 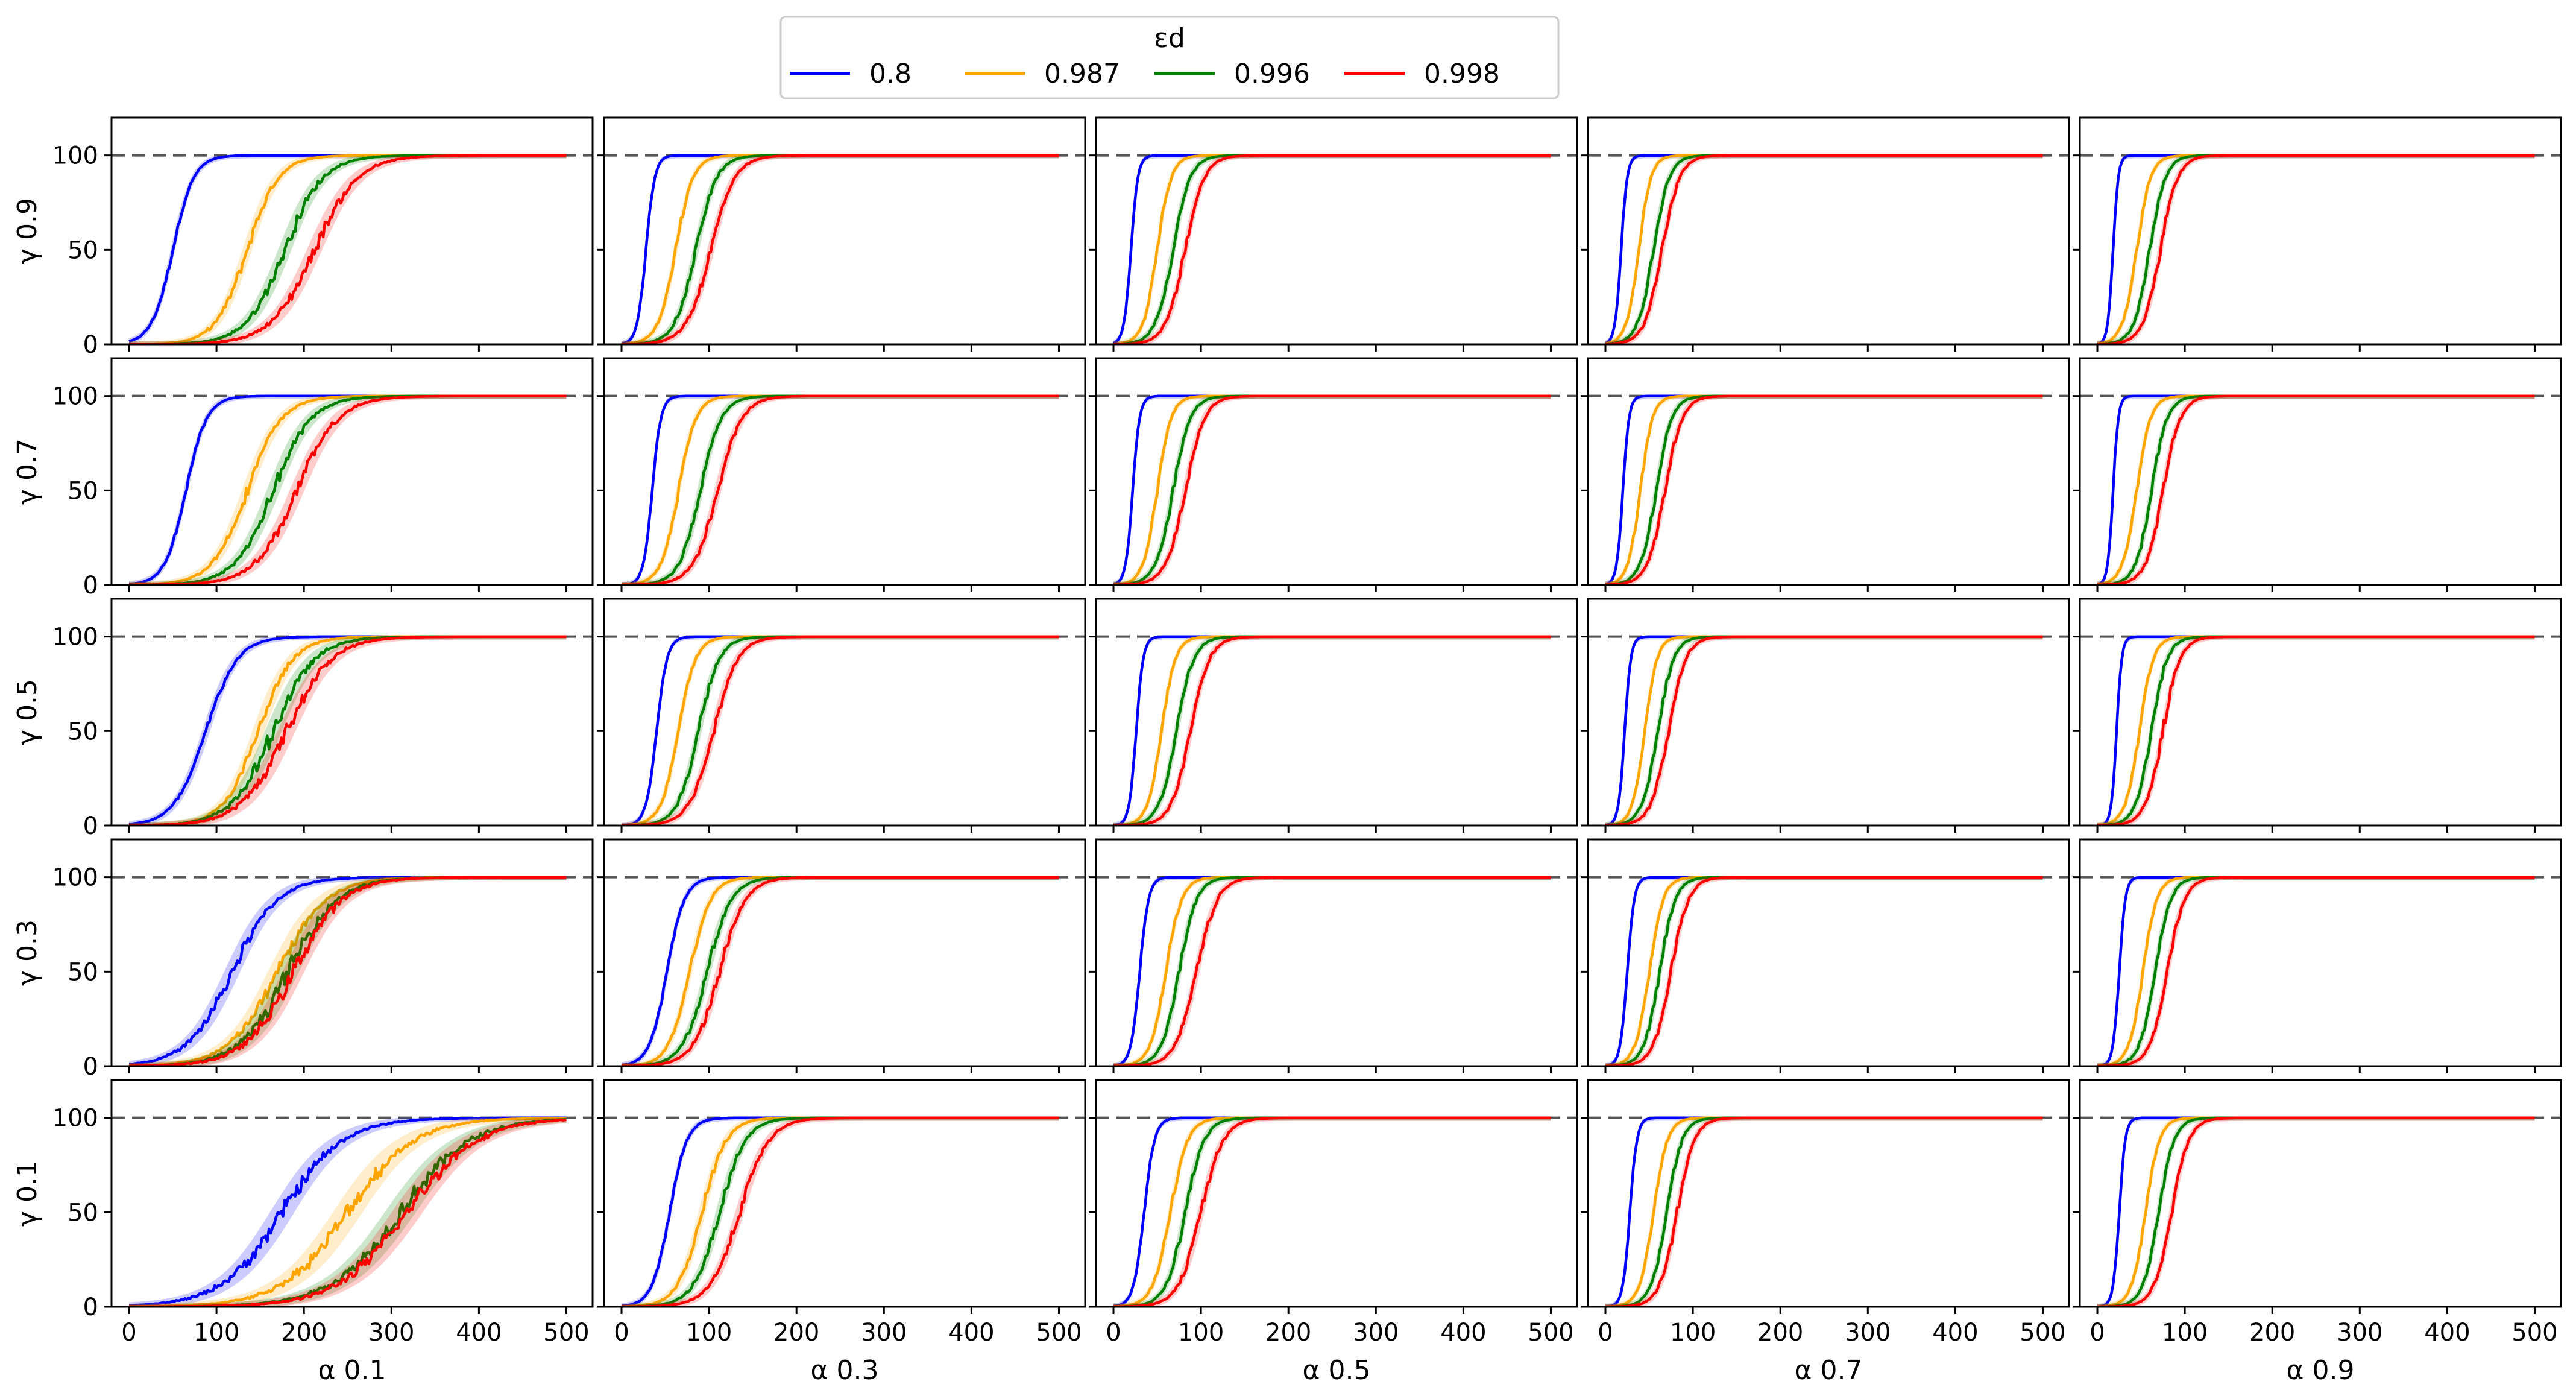 I want to click on panel-r0-c0: 0 50 100 γ 0.9, so click(x=303, y=237).